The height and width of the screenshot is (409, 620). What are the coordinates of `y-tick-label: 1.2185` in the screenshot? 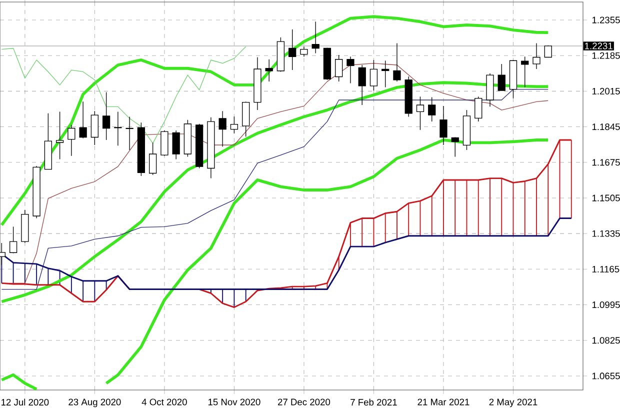 It's located at (606, 55).